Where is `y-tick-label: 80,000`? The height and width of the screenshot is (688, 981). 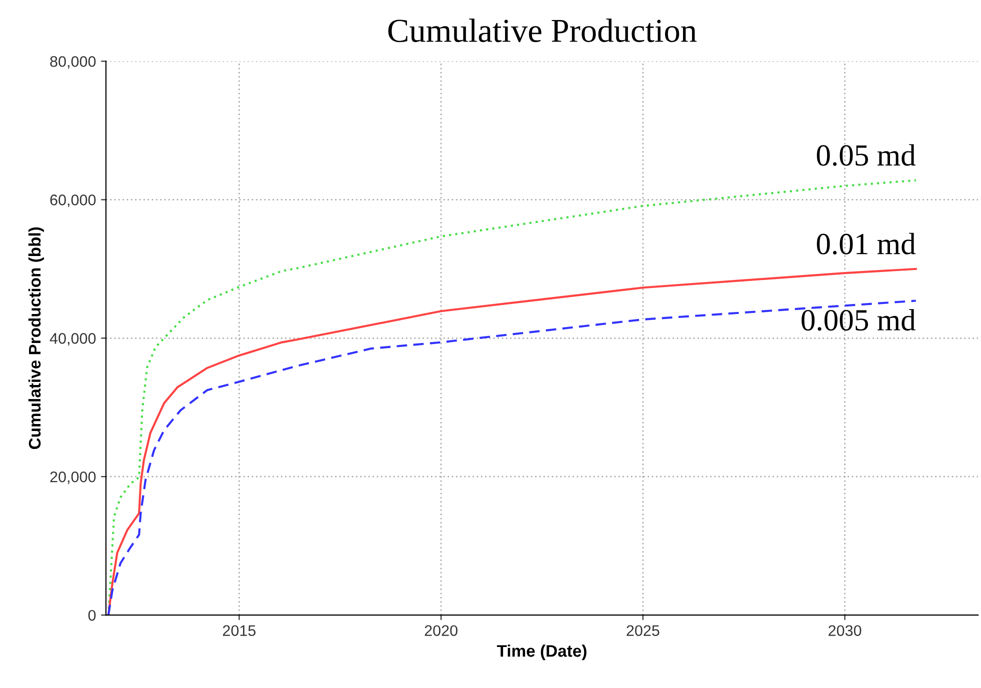
y-tick-label: 80,000 is located at coordinates (73, 62).